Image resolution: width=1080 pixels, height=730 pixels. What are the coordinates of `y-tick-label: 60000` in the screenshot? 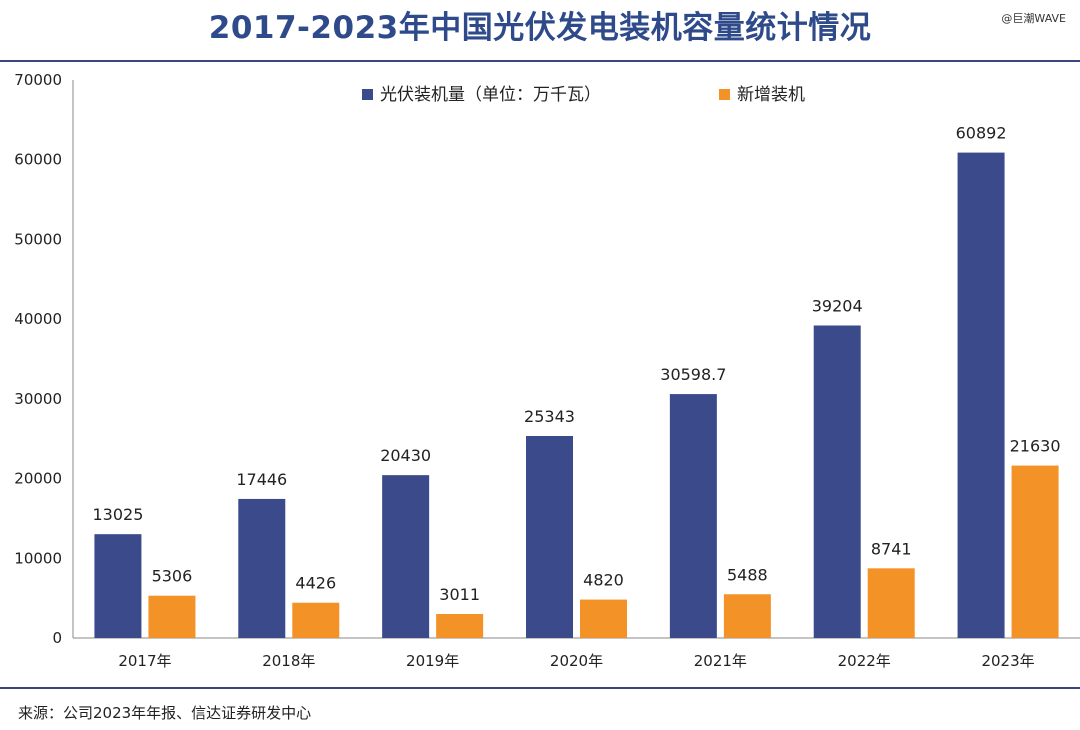 It's located at (38, 160).